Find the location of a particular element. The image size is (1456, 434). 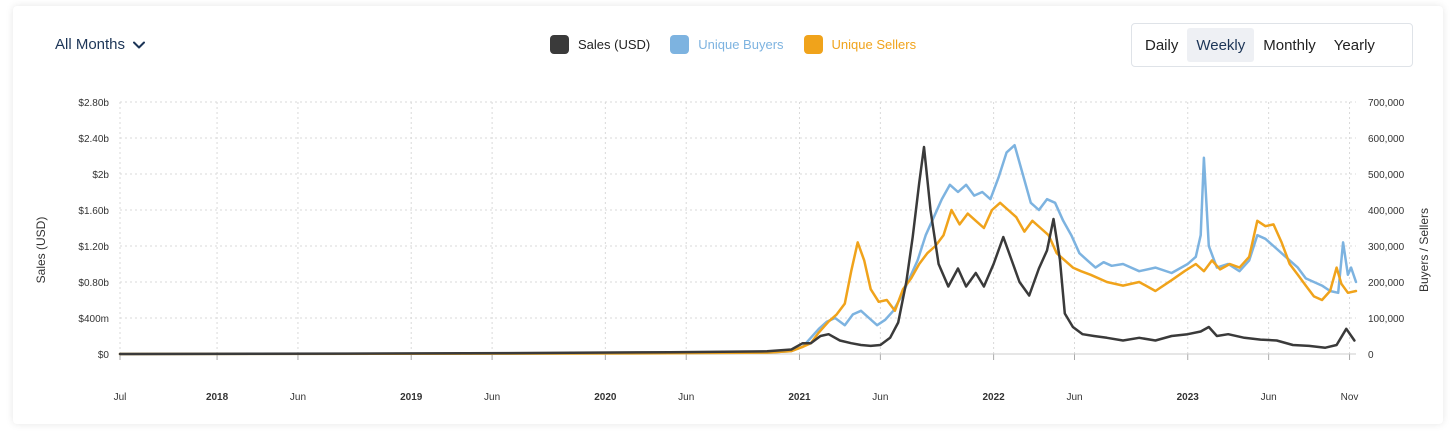

y-left-tick-label: $1.60b is located at coordinates (93, 211).